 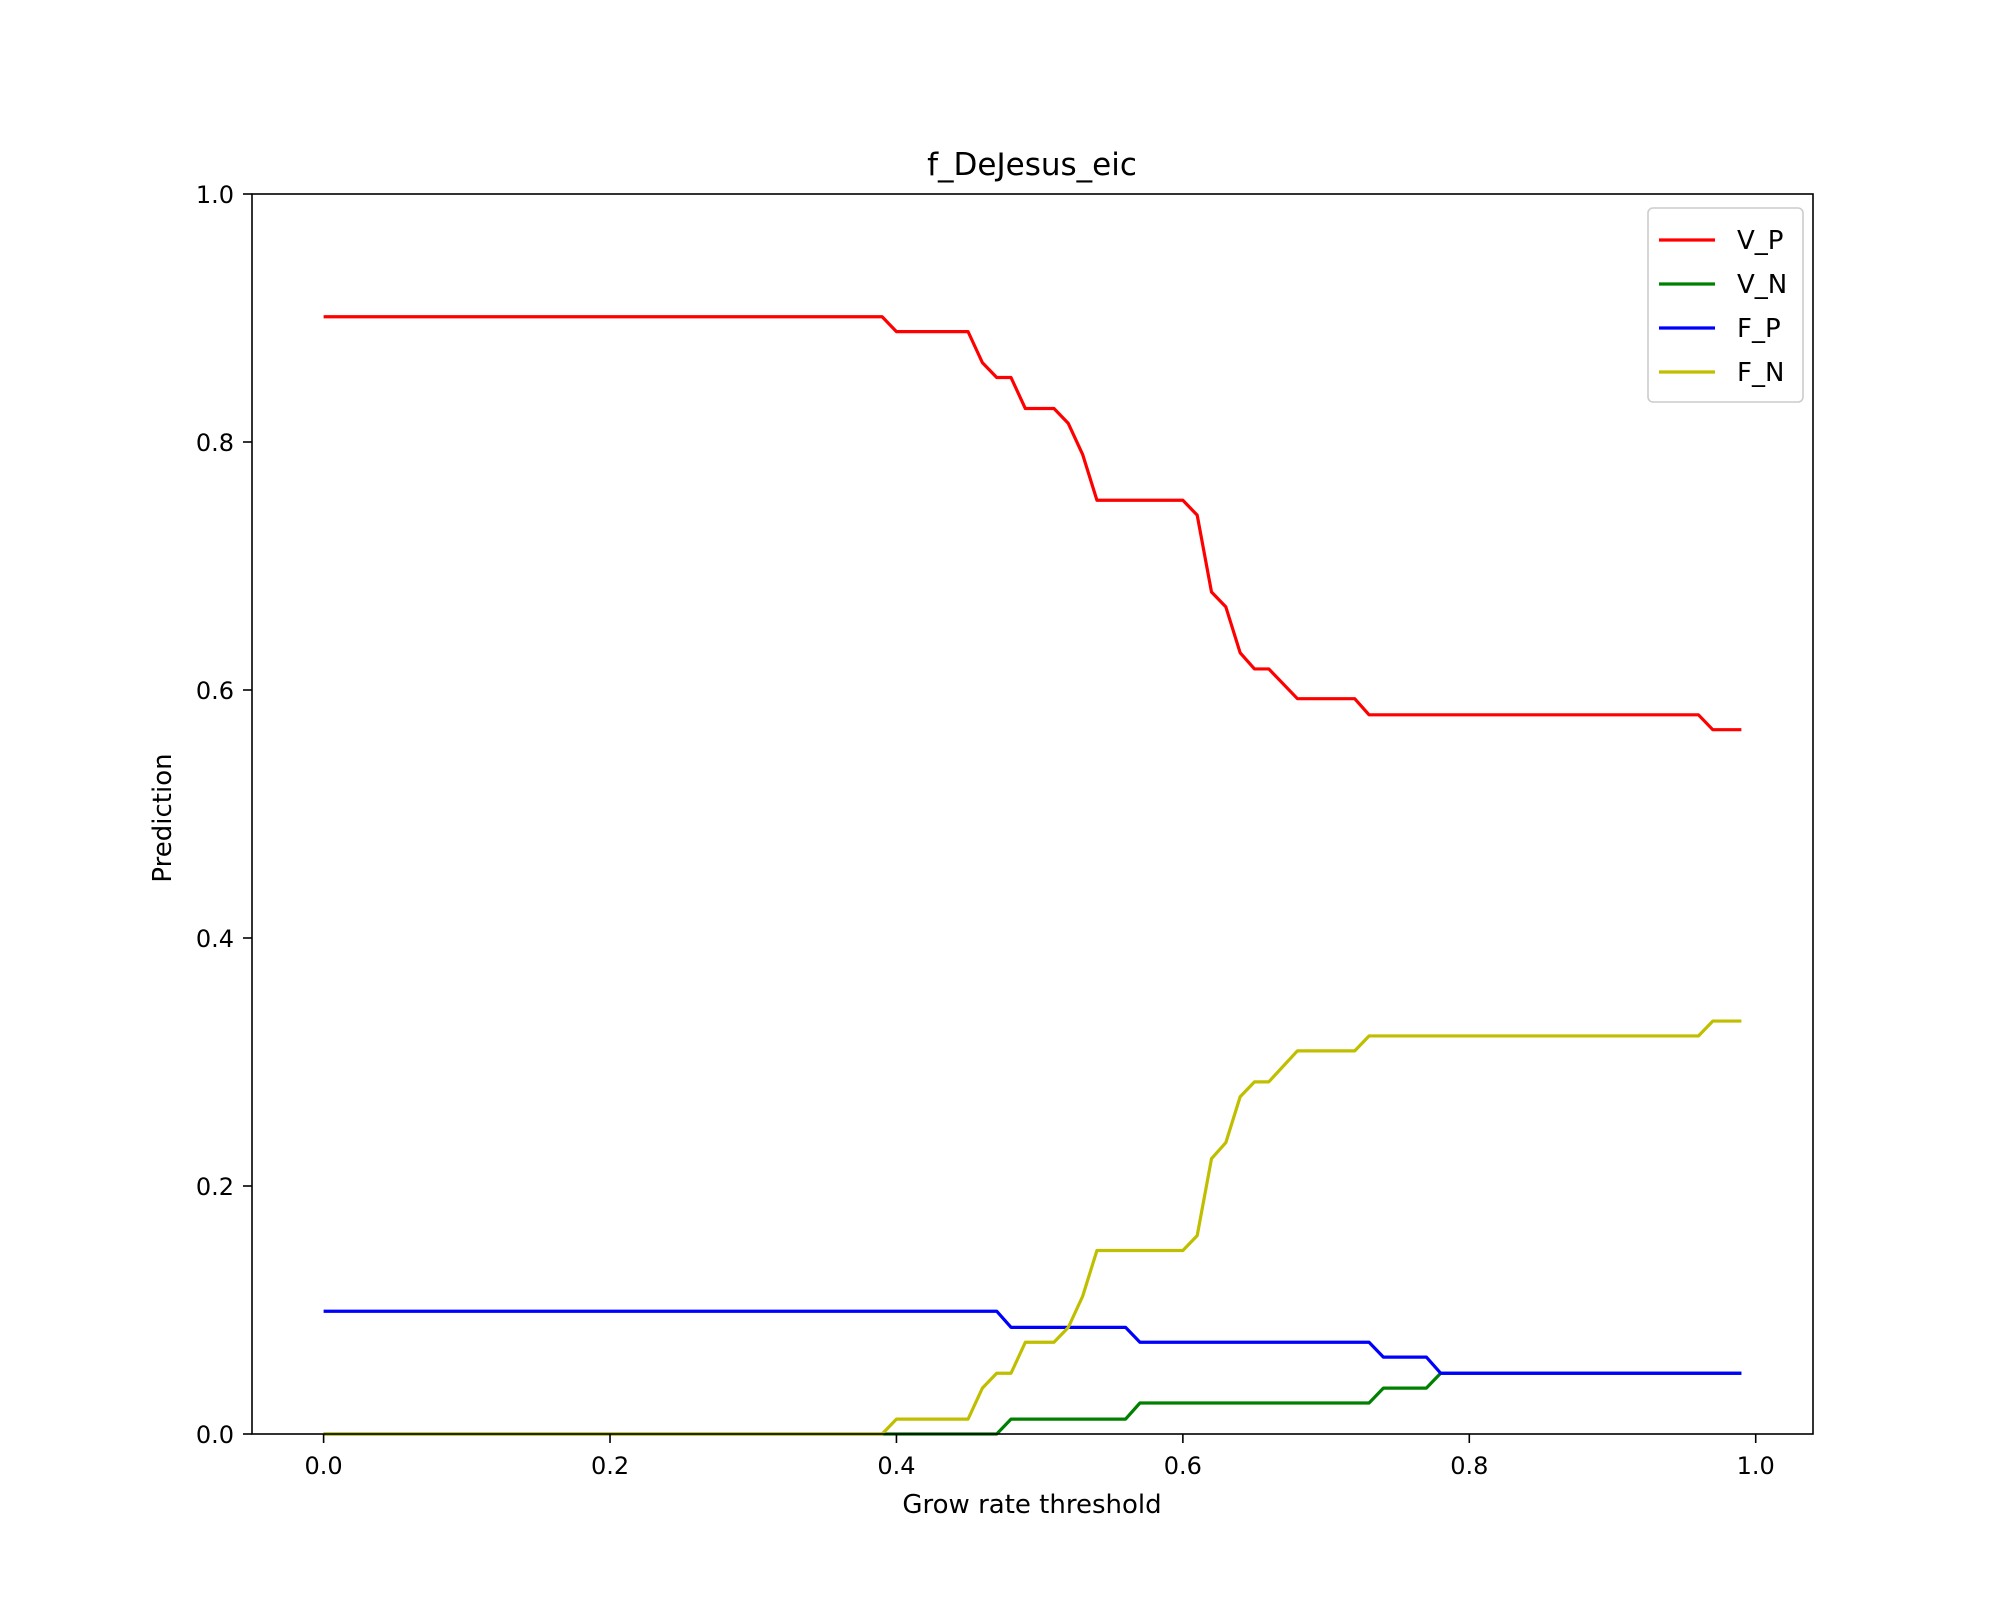 What do you see at coordinates (215, 939) in the screenshot?
I see `y-tick-label: 0.4` at bounding box center [215, 939].